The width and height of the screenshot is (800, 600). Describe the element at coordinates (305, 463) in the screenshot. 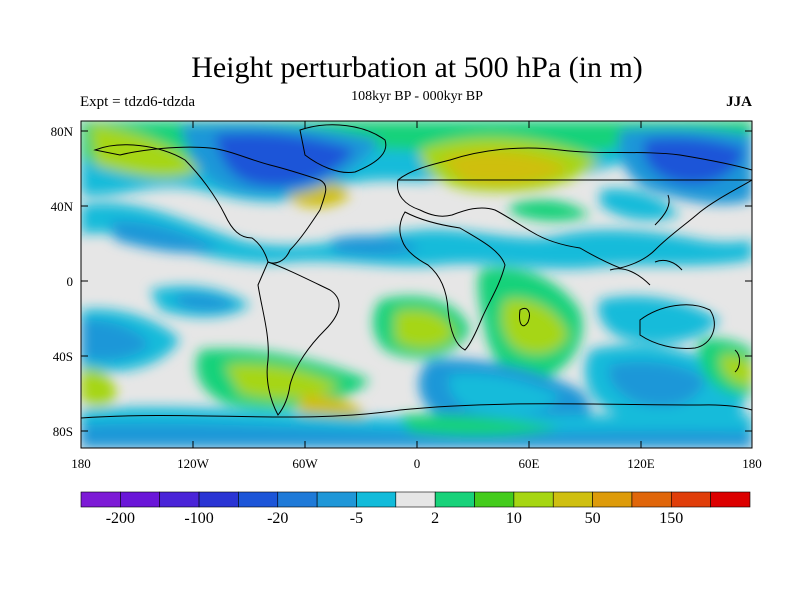

I see `lon-label-60w: 60W` at that location.